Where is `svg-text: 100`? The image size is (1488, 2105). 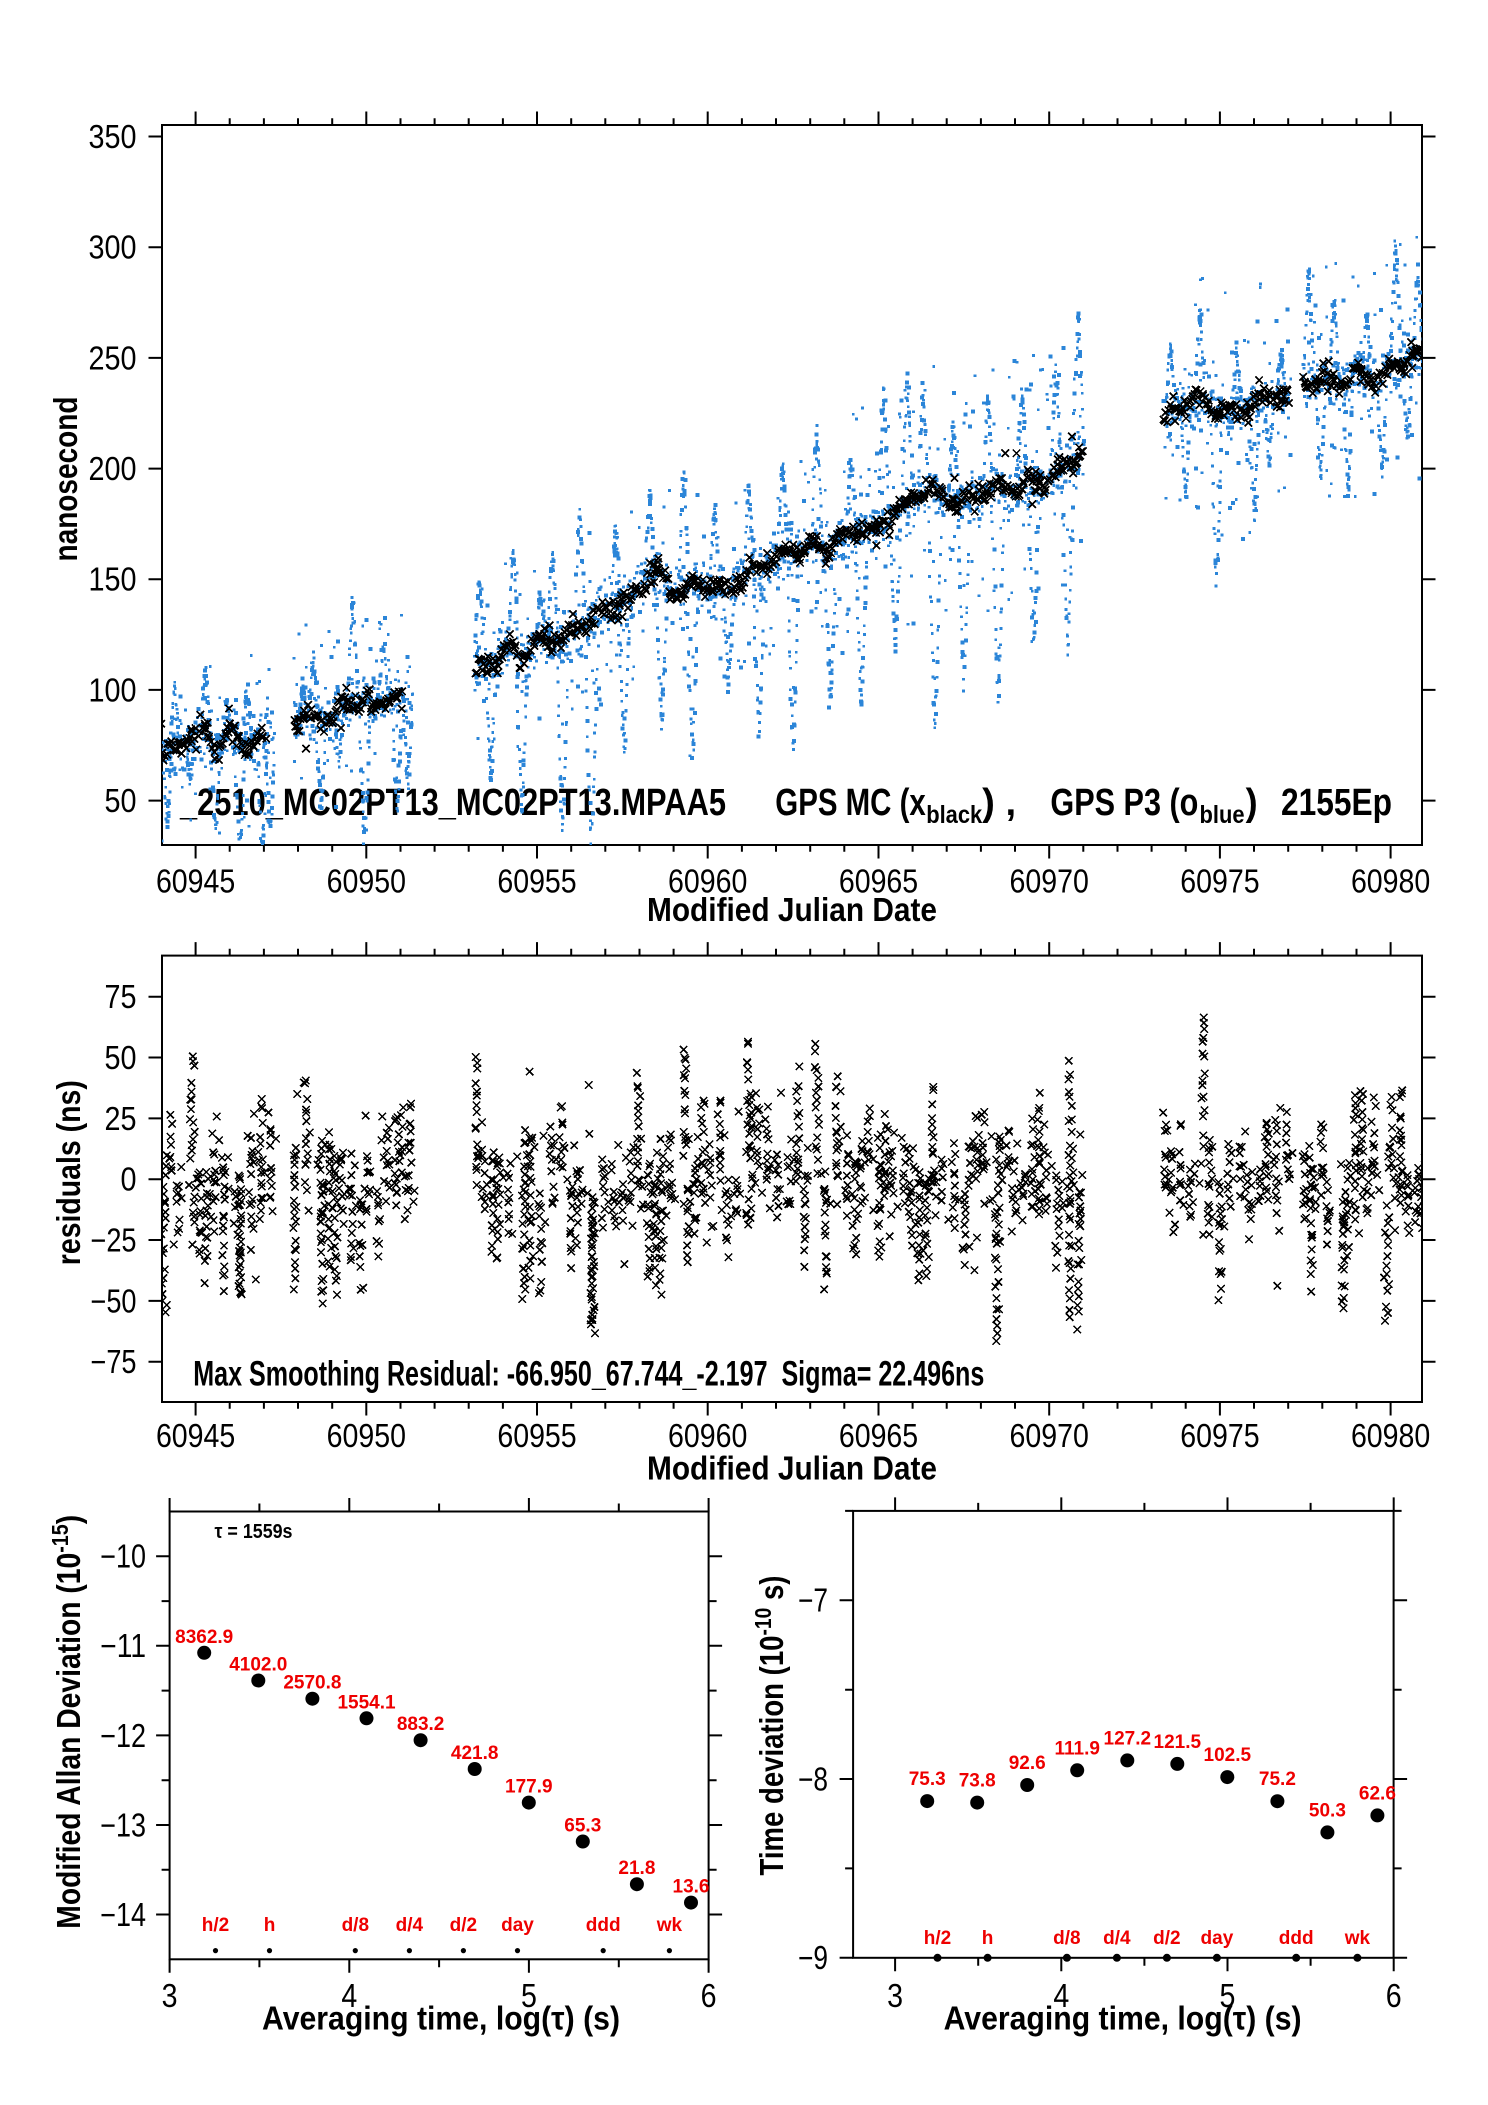 svg-text: 100 is located at coordinates (113, 689).